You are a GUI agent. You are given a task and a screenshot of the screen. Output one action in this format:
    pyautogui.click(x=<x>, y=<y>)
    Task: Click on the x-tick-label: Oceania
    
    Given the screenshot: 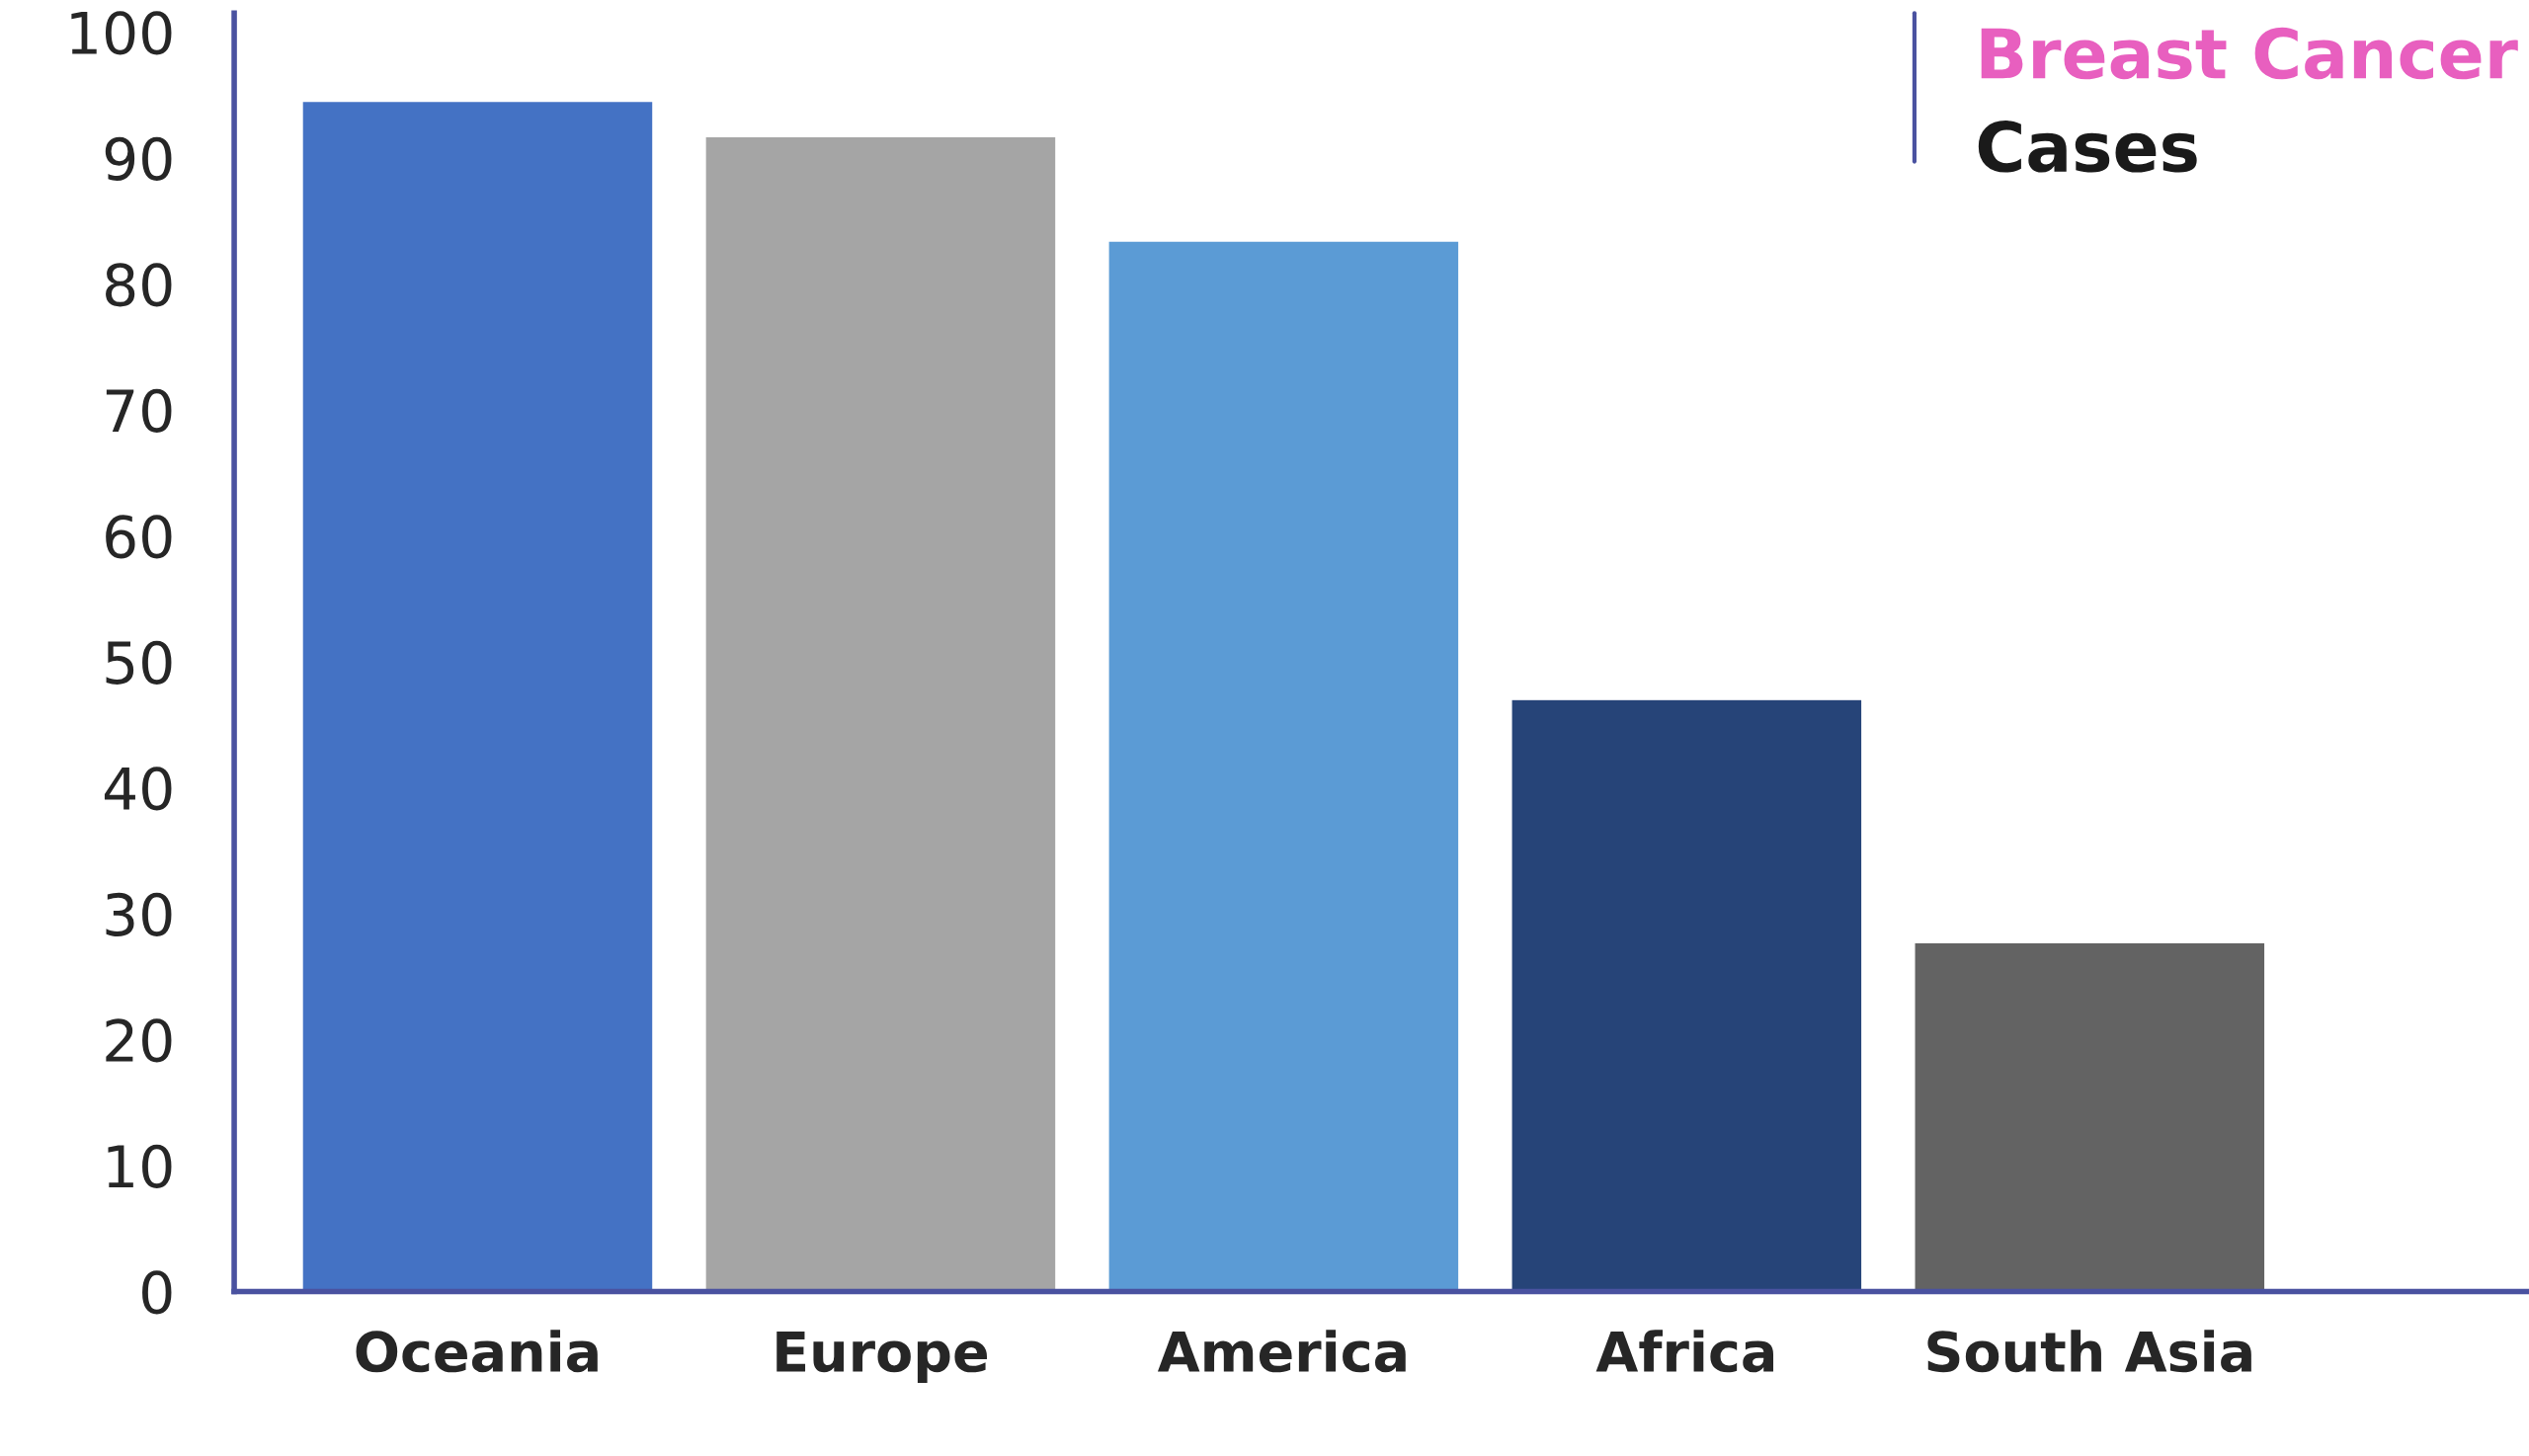 What is the action you would take?
    pyautogui.click(x=477, y=1351)
    